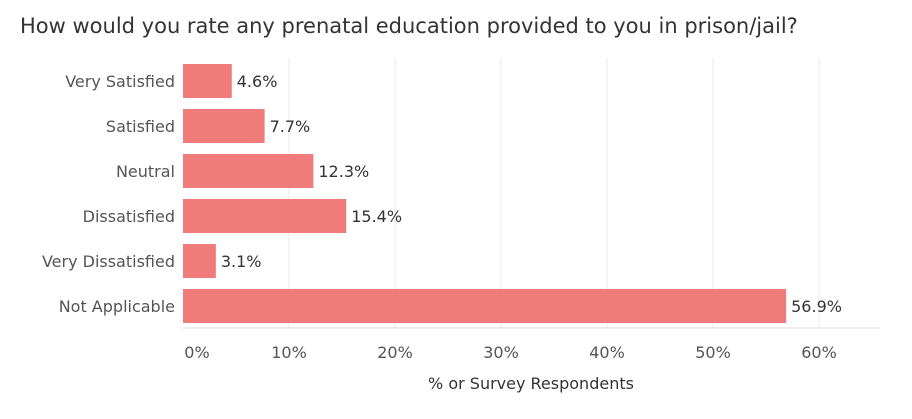 Image resolution: width=912 pixels, height=419 pixels. What do you see at coordinates (713, 352) in the screenshot?
I see `x-tick-label: 50%` at bounding box center [713, 352].